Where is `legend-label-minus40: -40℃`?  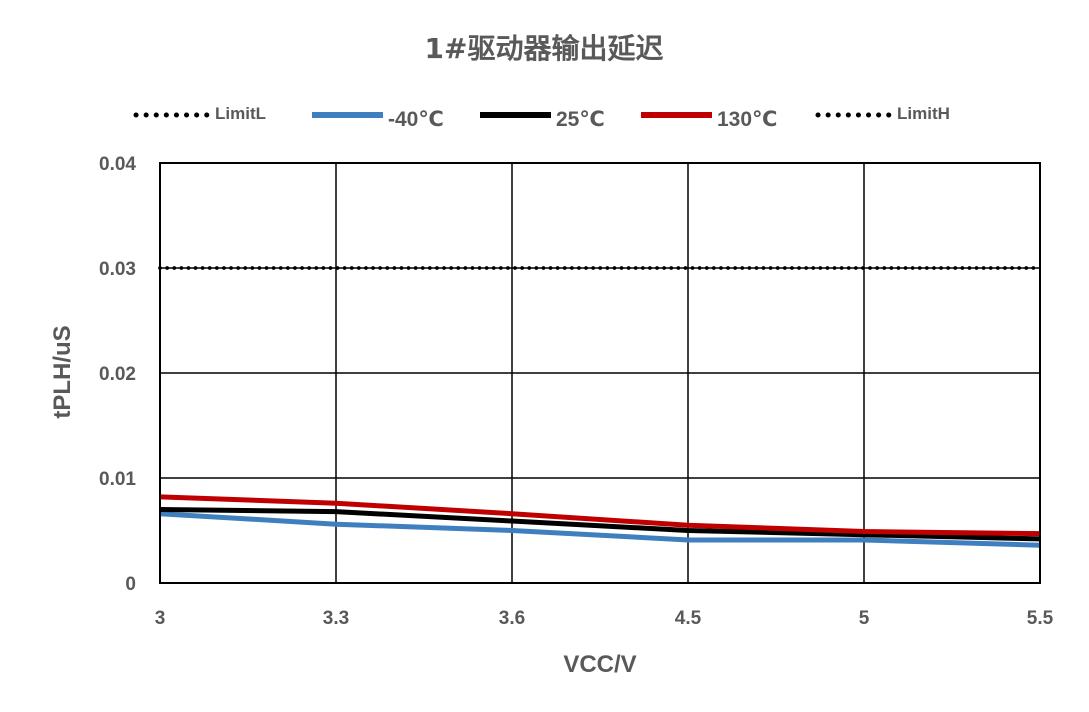
legend-label-minus40: -40℃ is located at coordinates (416, 119).